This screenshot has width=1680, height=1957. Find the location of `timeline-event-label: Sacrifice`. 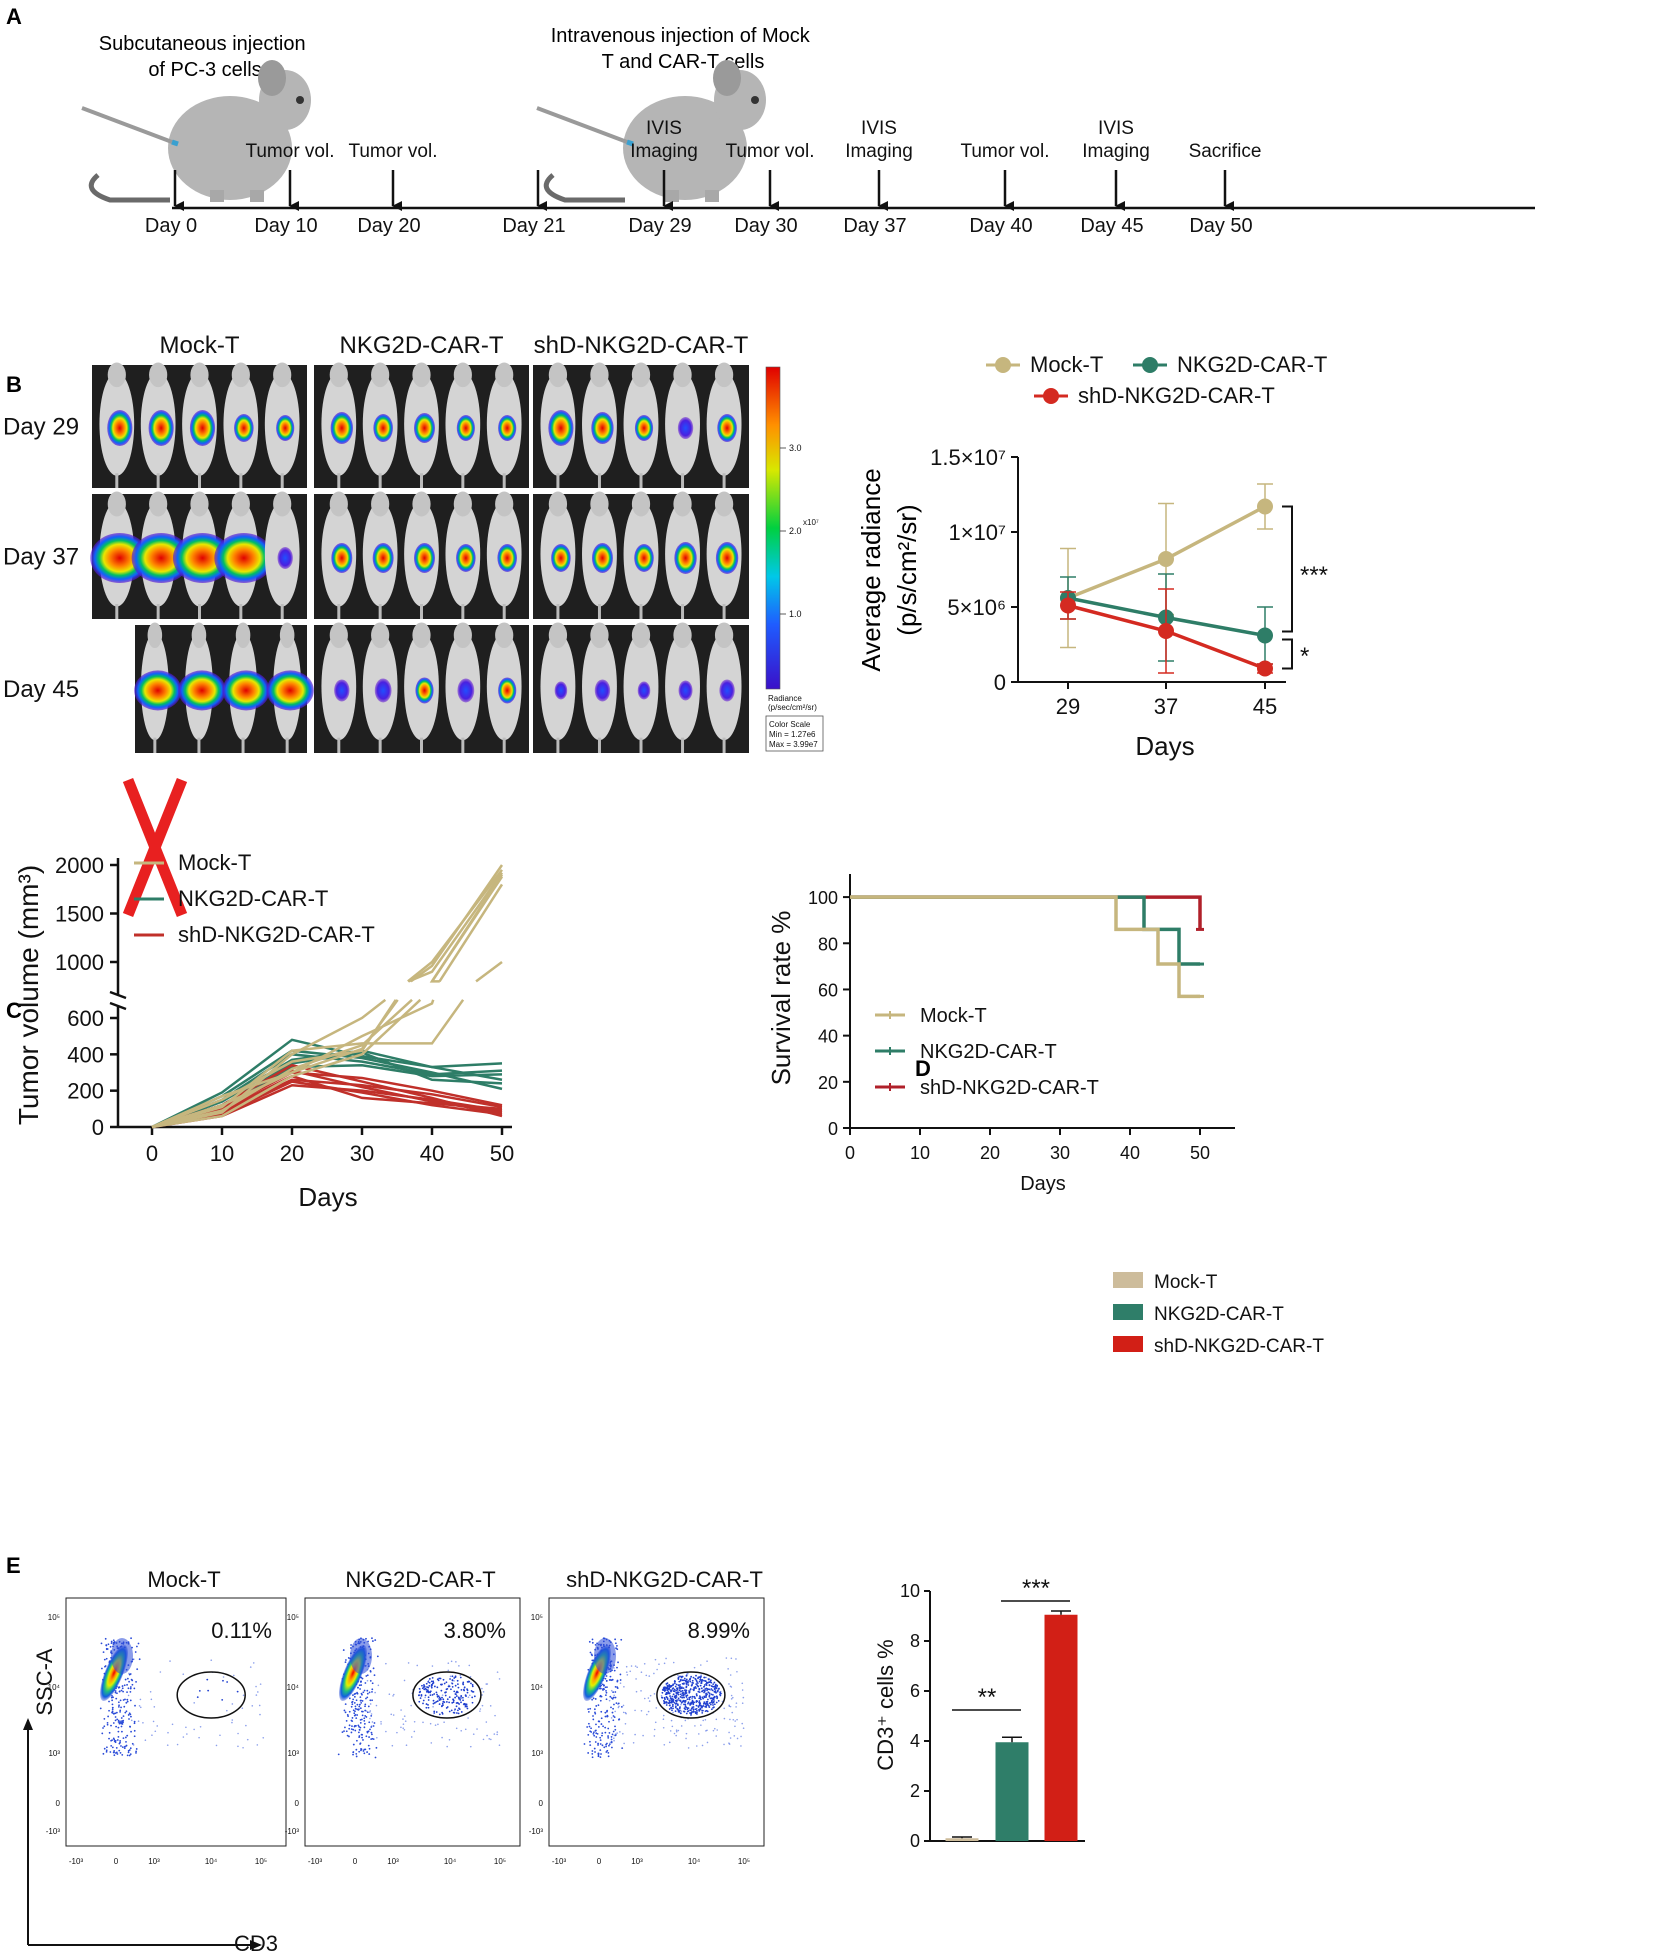

timeline-event-label: Sacrifice is located at coordinates (1225, 151).